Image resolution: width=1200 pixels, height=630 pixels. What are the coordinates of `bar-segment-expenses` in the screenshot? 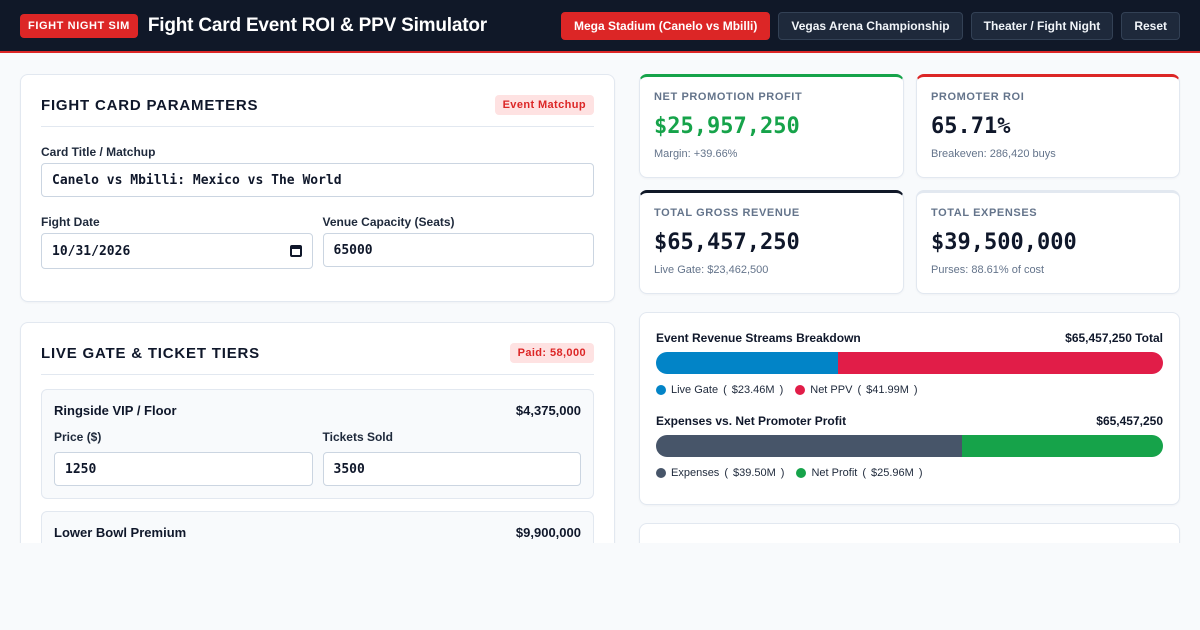 It's located at (809, 446).